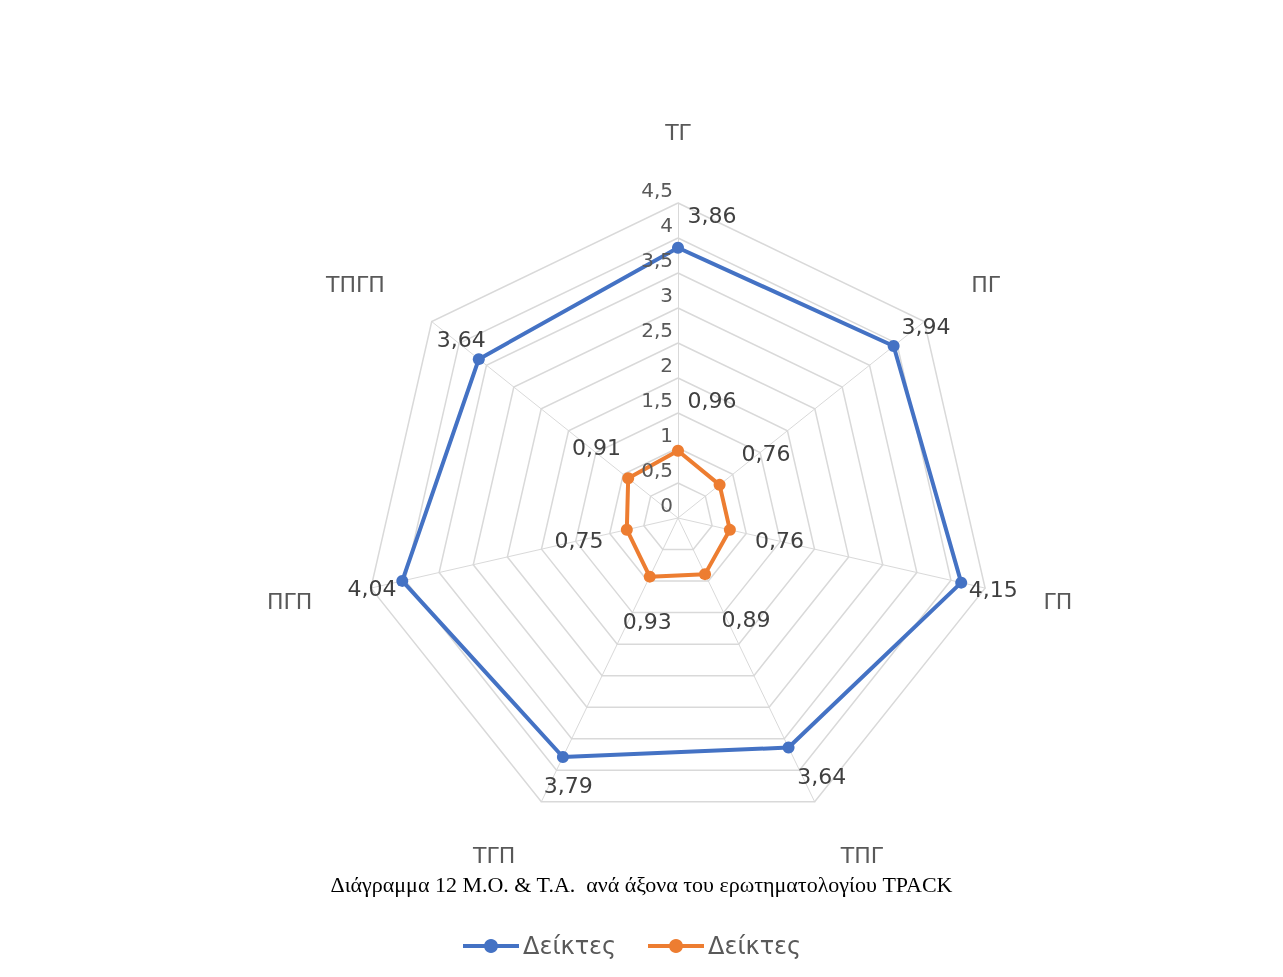  I want to click on y-tick-label: 2, so click(666, 365).